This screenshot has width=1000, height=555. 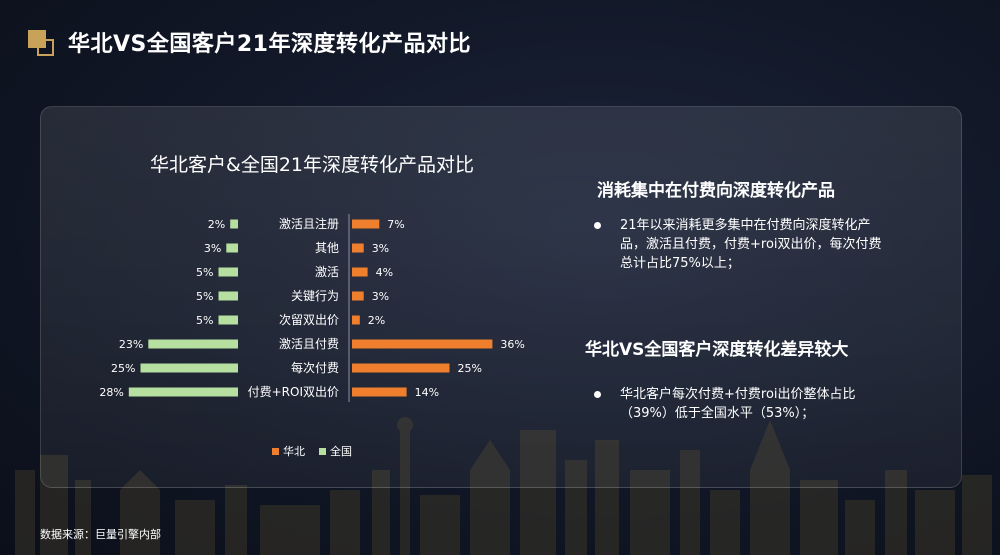 What do you see at coordinates (131, 344) in the screenshot?
I see `data-label-quanguo: 23%` at bounding box center [131, 344].